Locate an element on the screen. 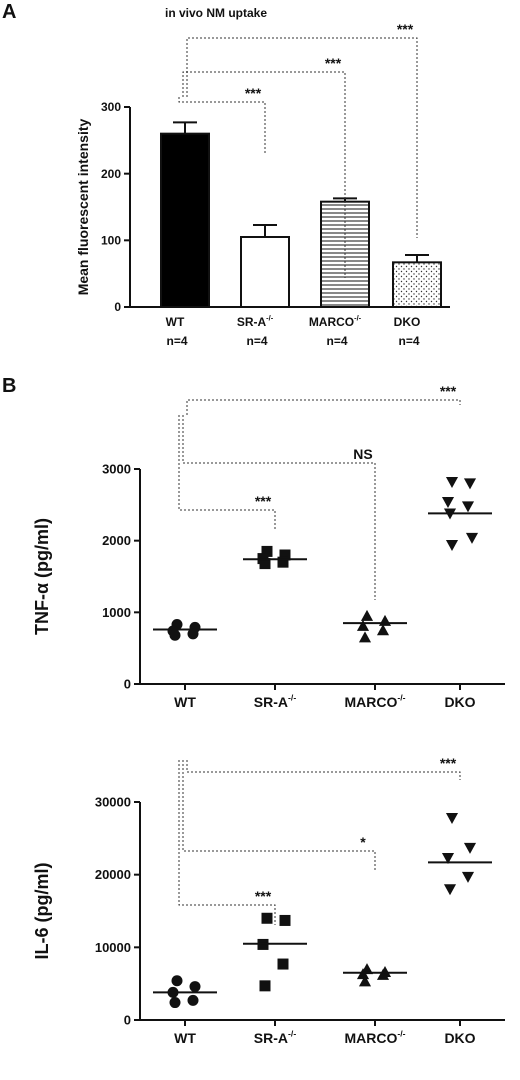  chart-b2-significance-label: * is located at coordinates (363, 842).